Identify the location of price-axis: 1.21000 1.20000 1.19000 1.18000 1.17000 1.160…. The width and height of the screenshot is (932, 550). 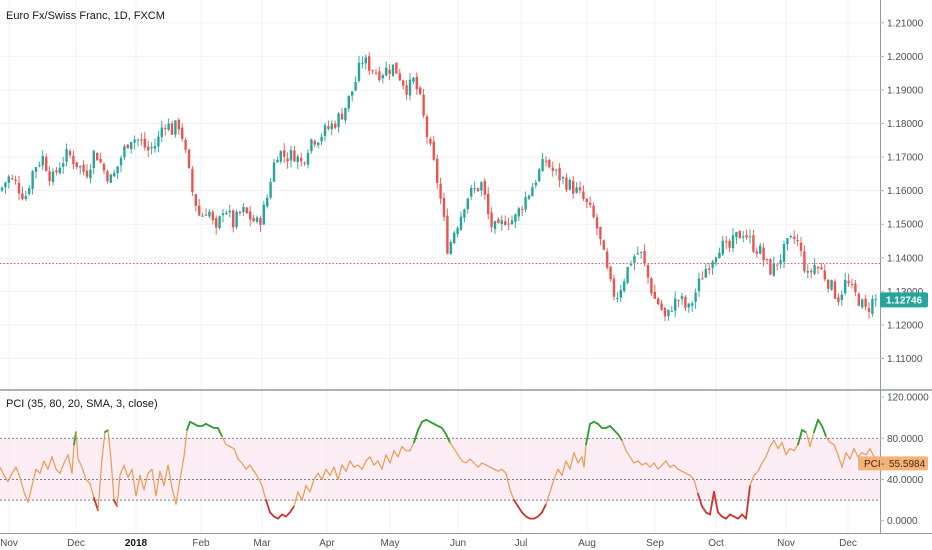
(902, 191).